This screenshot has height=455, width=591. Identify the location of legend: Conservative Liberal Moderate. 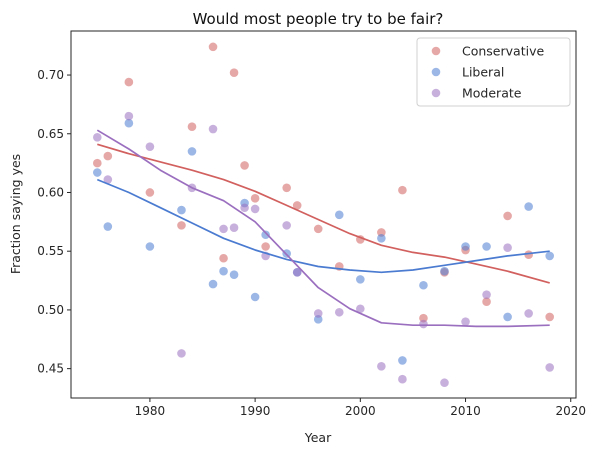
(493, 72).